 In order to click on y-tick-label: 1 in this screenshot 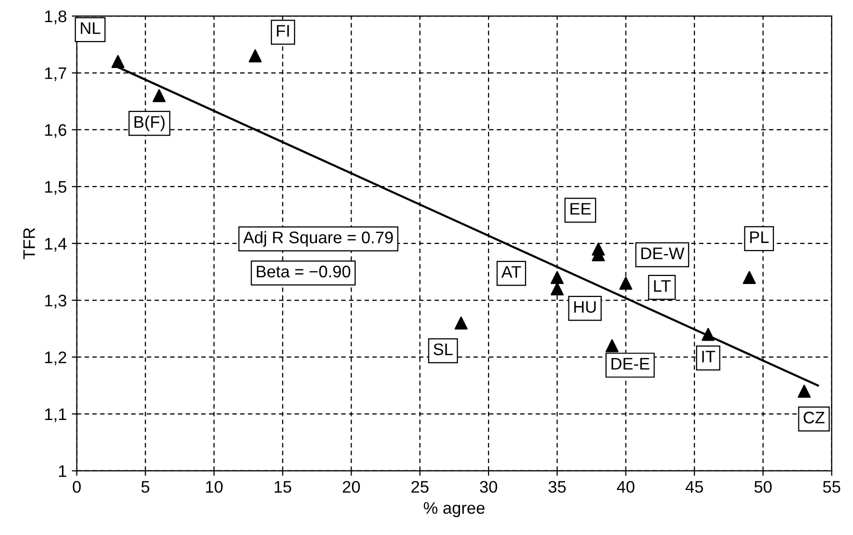, I will do `click(62, 471)`.